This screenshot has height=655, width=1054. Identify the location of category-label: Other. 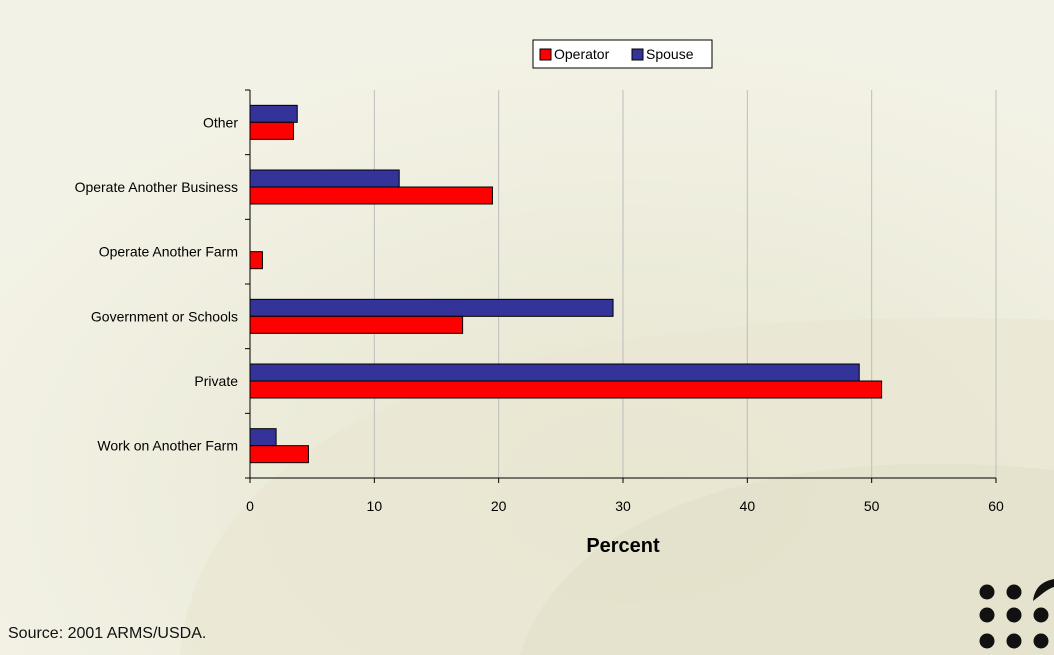
(220, 122).